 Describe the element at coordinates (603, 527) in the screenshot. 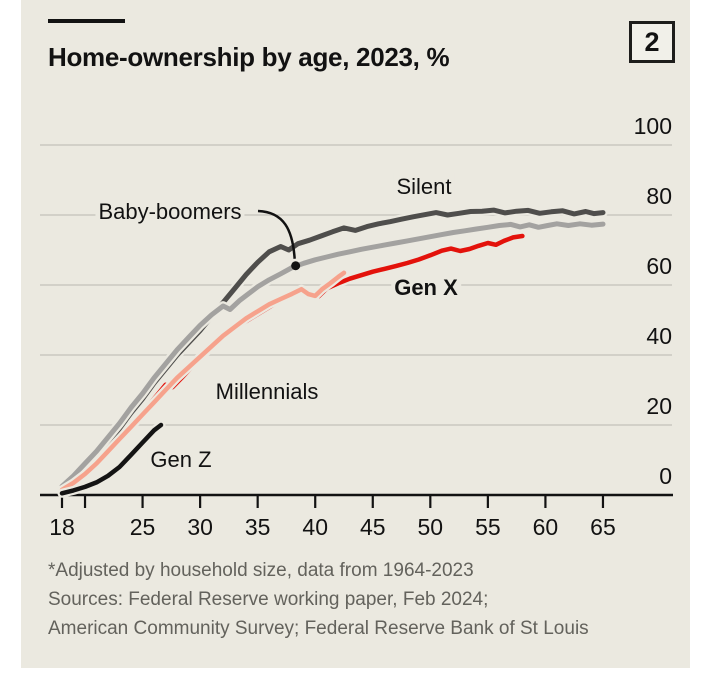

I see `x-tick-label-65: 65` at that location.